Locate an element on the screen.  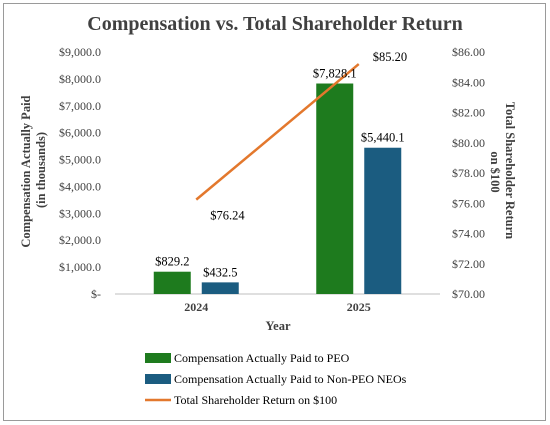
y-tick-label: $- is located at coordinates (96, 294).